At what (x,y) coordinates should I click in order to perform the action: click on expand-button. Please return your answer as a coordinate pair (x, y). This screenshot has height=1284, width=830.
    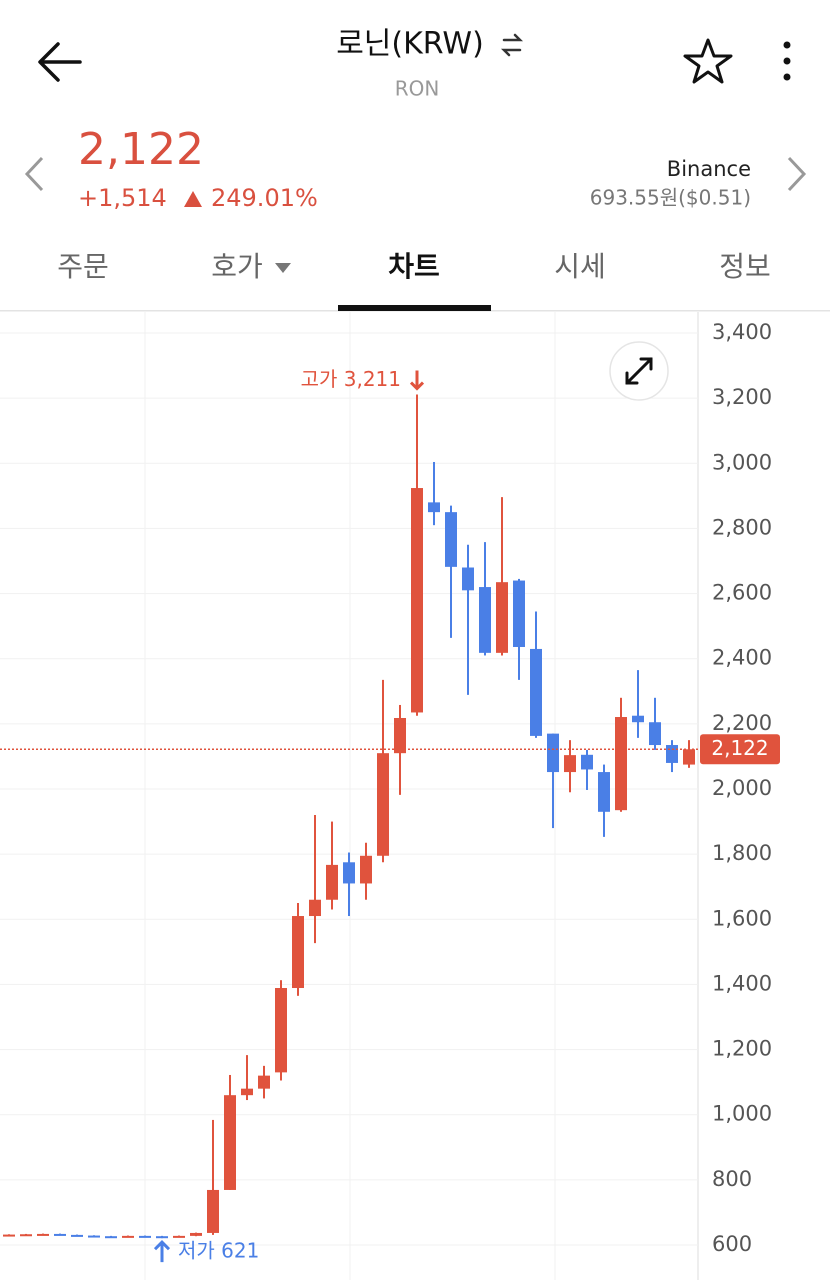
    Looking at the image, I should click on (639, 371).